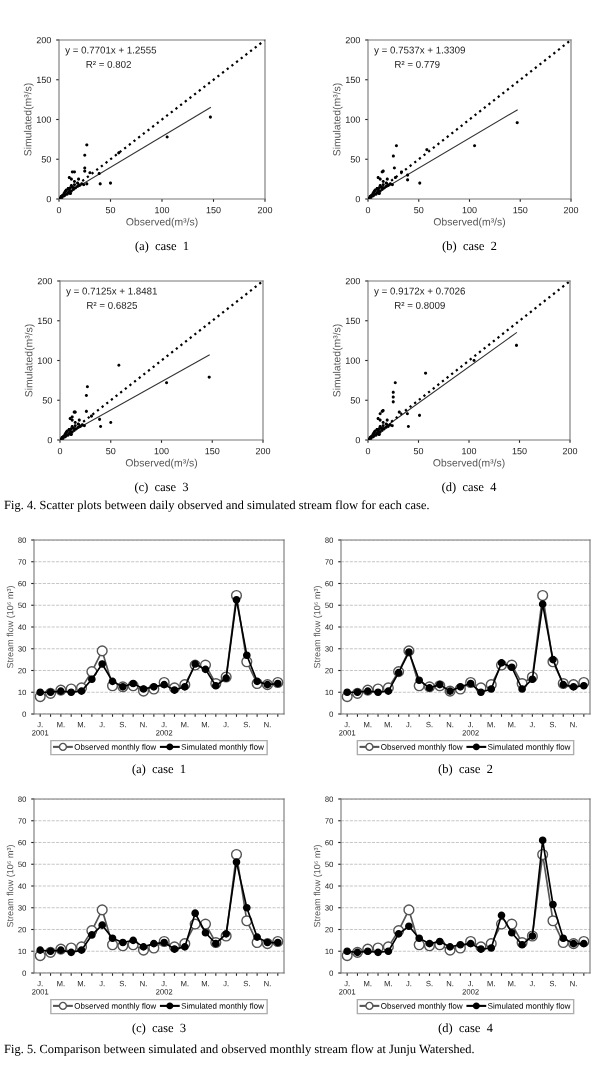 This screenshot has height=1077, width=607. What do you see at coordinates (111, 292) in the screenshot?
I see `annotation: y = 0.7125x + 1.8481` at bounding box center [111, 292].